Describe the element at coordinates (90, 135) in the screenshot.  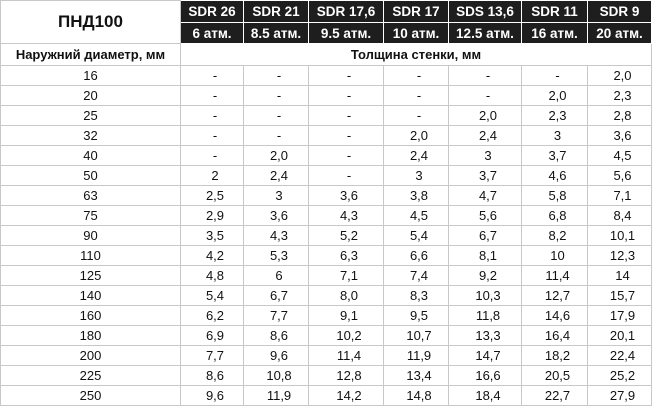
I see `diameter-cell: 32` at that location.